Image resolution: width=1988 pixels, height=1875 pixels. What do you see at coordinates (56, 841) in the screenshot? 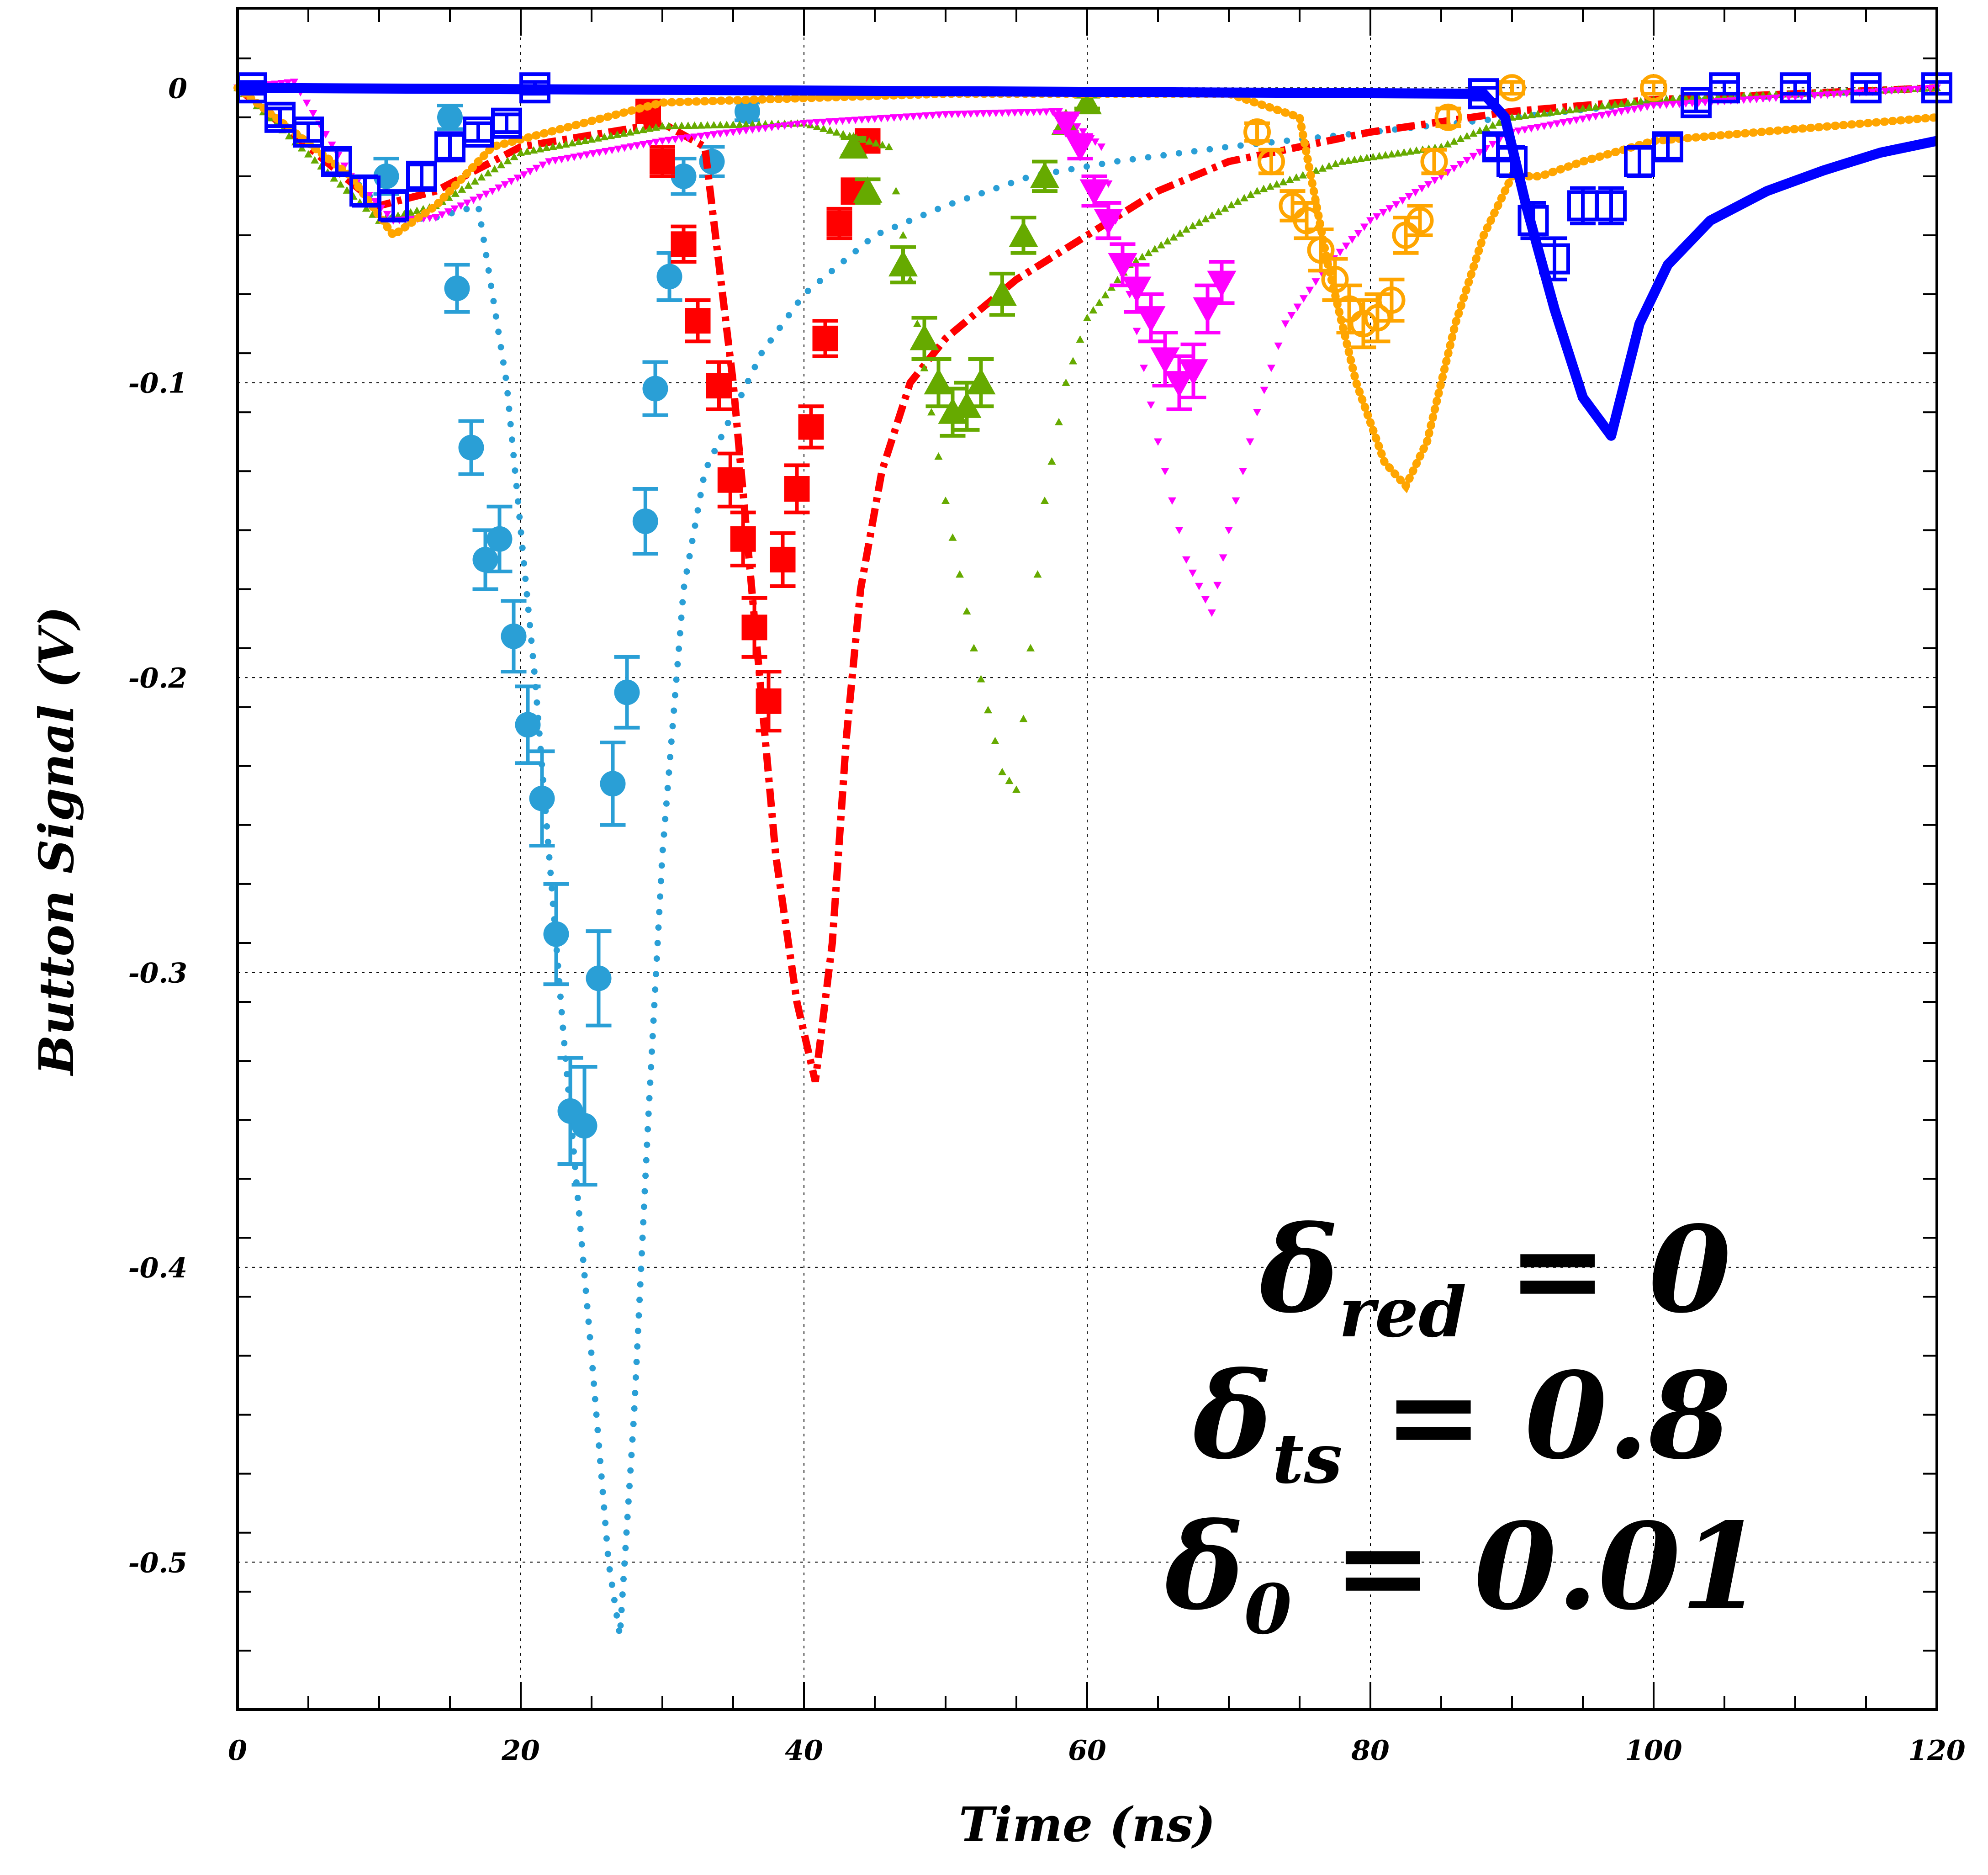
I see `y-axis-title: Button Signal (V)` at bounding box center [56, 841].